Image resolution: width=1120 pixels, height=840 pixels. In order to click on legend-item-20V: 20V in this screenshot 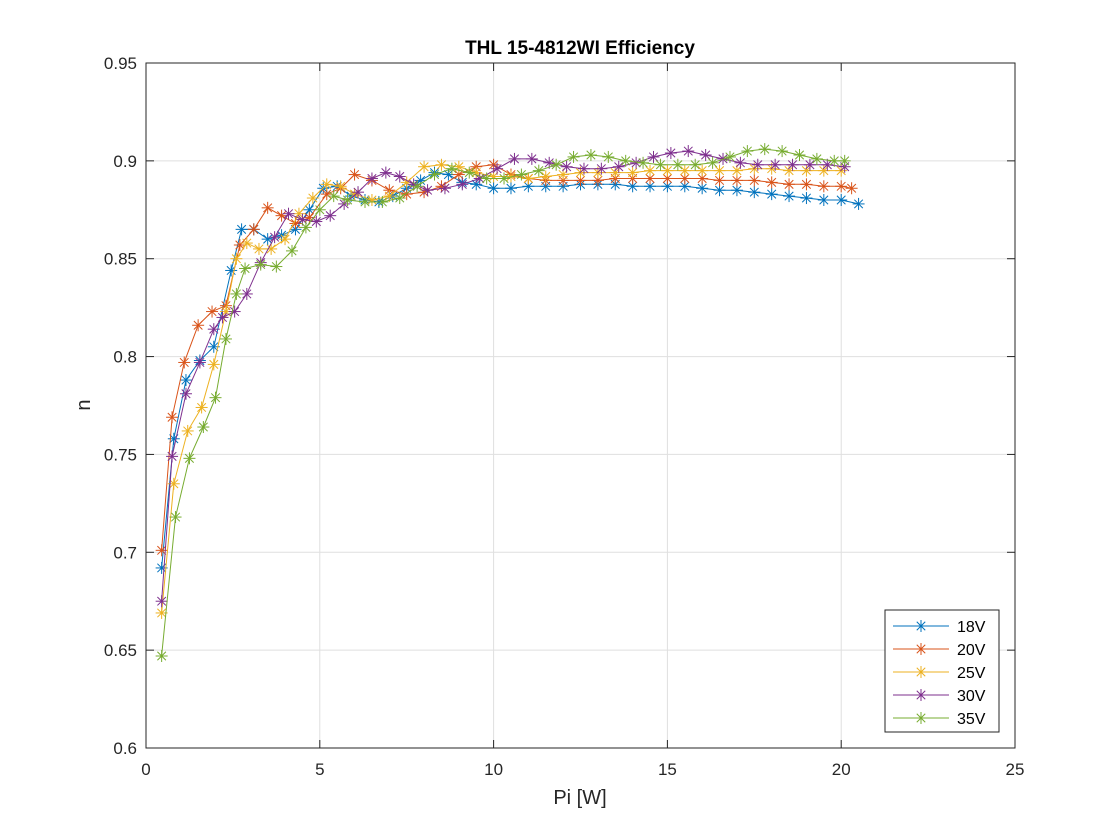, I will do `click(939, 650)`.